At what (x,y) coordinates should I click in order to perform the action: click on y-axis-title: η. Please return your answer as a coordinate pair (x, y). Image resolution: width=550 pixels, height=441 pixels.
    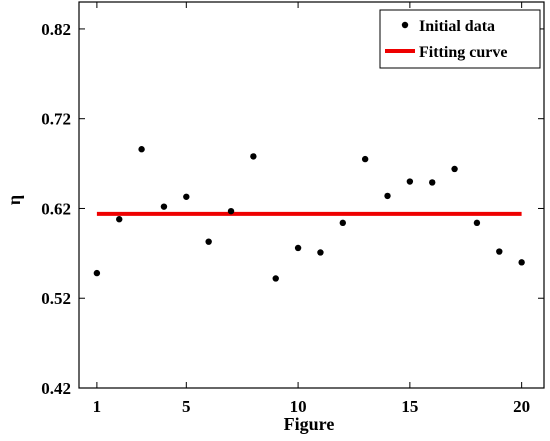
    Looking at the image, I should click on (14, 200).